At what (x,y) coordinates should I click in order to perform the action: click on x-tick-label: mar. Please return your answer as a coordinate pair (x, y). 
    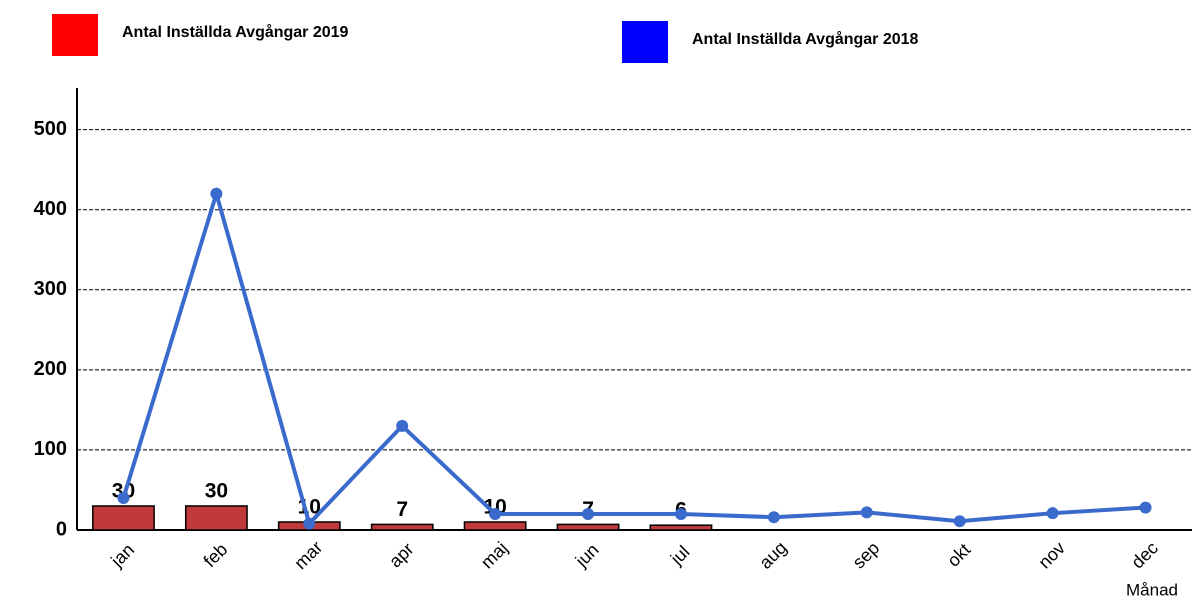
    Looking at the image, I should click on (308, 555).